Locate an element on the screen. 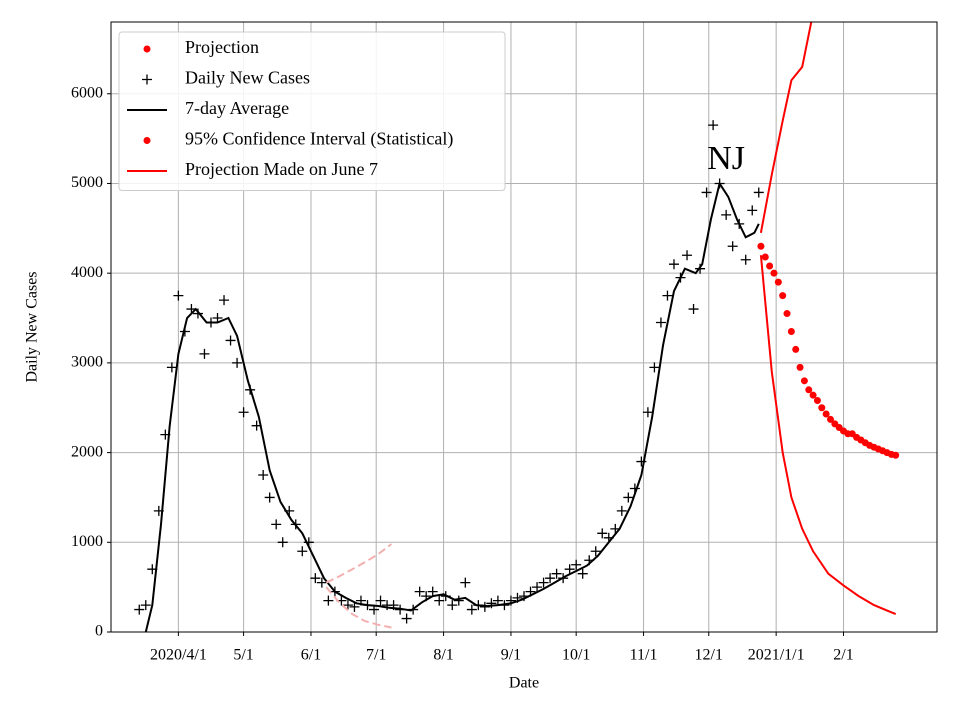  x-axis-label: Date is located at coordinates (524, 683).